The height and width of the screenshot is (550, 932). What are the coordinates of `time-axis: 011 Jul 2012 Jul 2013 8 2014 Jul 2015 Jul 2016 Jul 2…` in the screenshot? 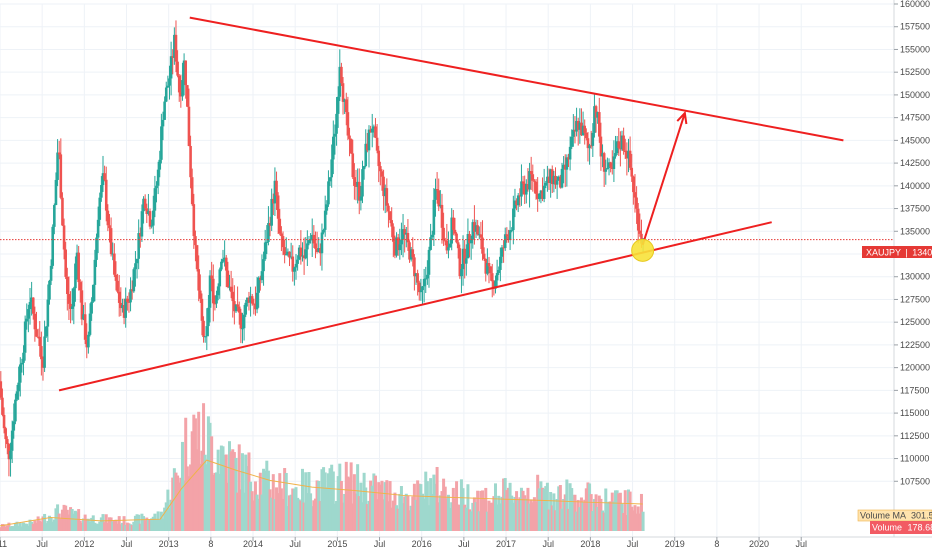 It's located at (403, 543).